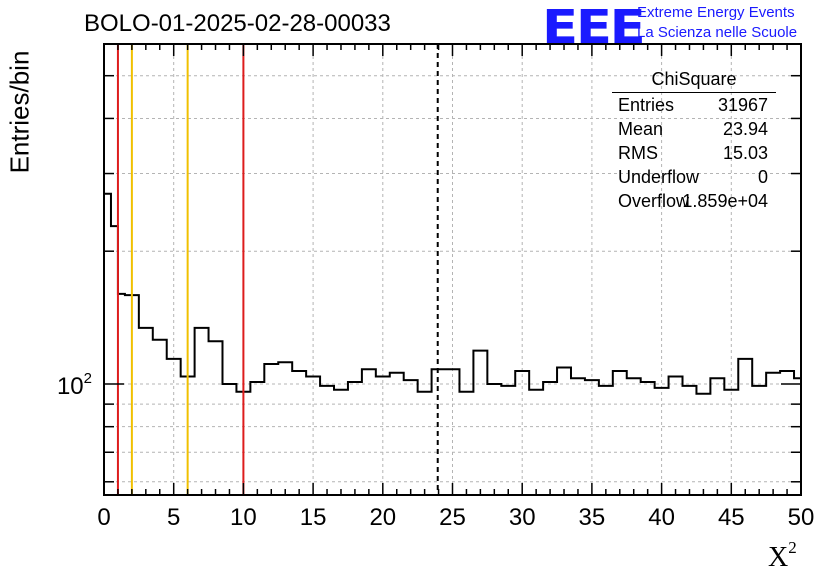 This screenshot has height=574, width=836. I want to click on stats-label: Mean, so click(641, 129).